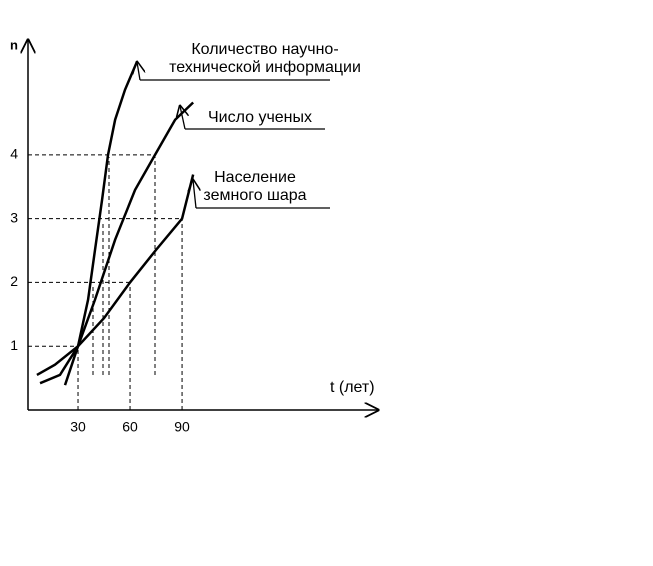 Image resolution: width=653 pixels, height=566 pixels. Describe the element at coordinates (14, 154) in the screenshot. I see `y-tick-label: 4` at that location.